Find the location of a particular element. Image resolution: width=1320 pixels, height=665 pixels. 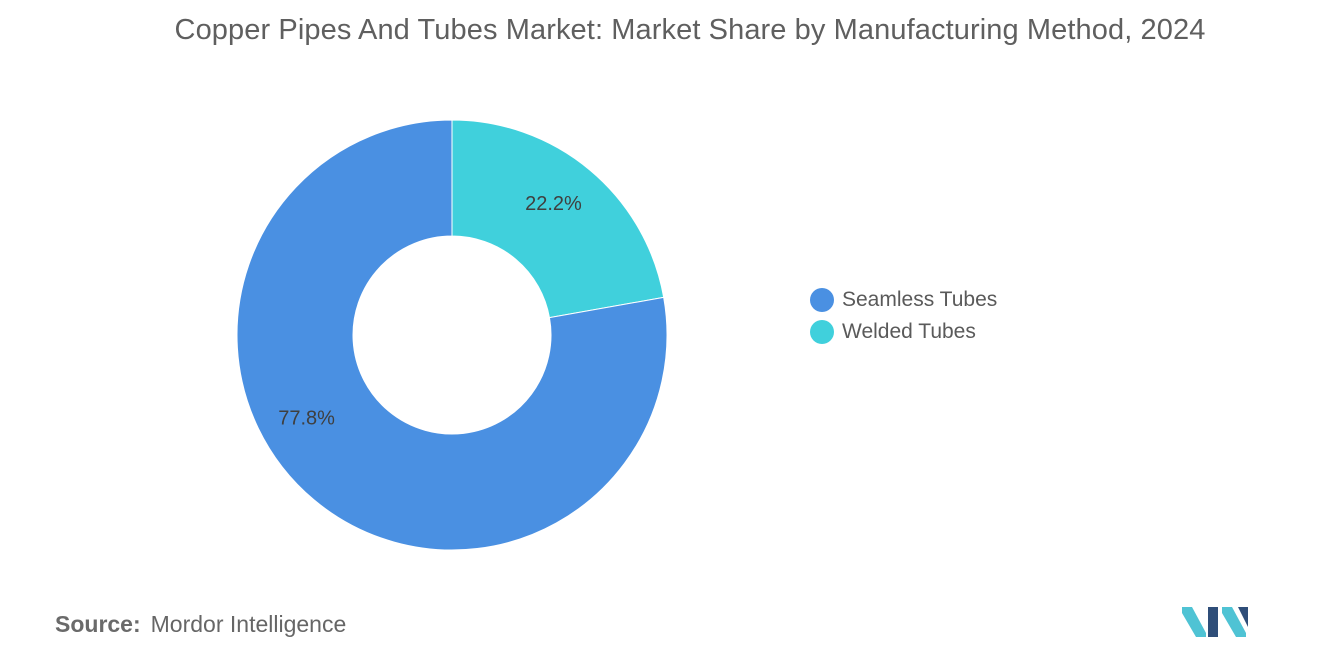

legend-item-seamless-tubes: Seamless Tubes is located at coordinates (903, 300).